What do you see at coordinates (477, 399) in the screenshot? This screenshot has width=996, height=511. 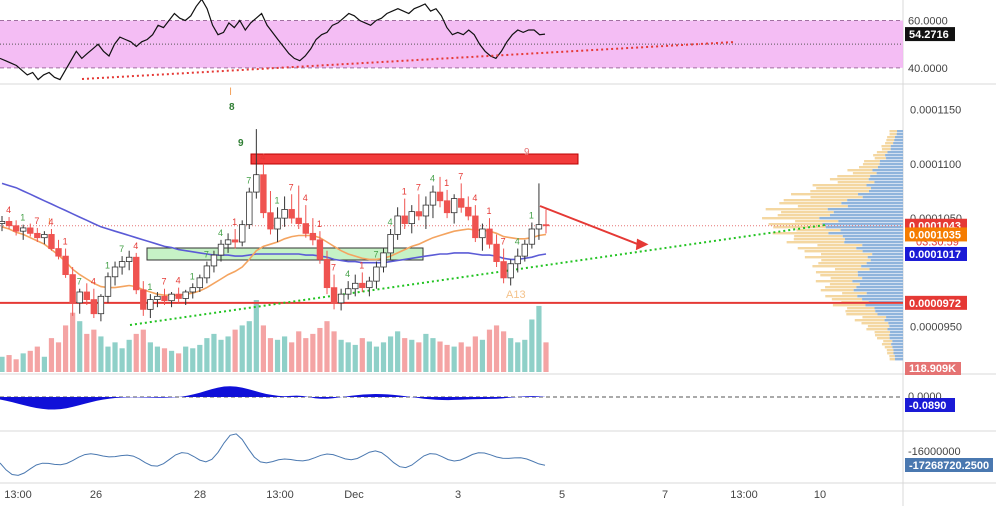 I see `macd-panel: 0.0000 -0.0890` at bounding box center [477, 399].